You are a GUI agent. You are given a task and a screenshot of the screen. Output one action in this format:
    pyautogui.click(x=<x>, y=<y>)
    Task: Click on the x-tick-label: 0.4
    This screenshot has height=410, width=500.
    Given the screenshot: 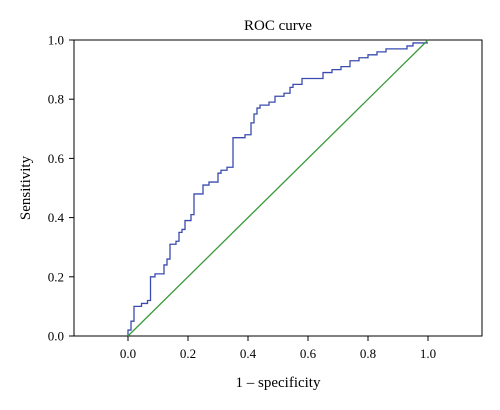 What is the action you would take?
    pyautogui.click(x=248, y=353)
    